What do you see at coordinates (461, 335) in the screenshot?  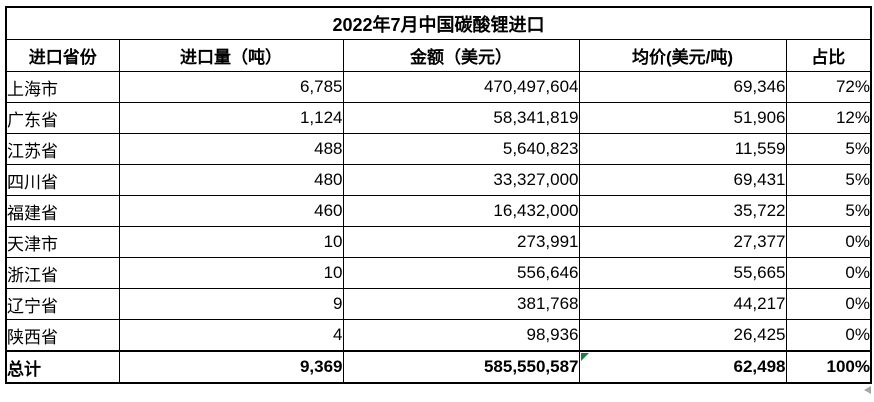 I see `cell-amount: 98,936` at bounding box center [461, 335].